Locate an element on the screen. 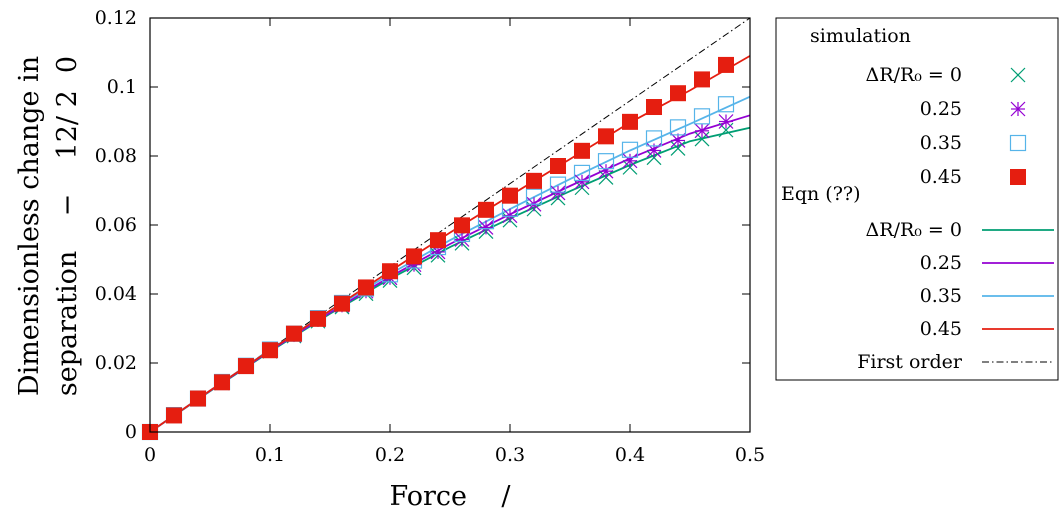  y-axis-title-line2: separation − 12/ 2 0 is located at coordinates (67, 226).